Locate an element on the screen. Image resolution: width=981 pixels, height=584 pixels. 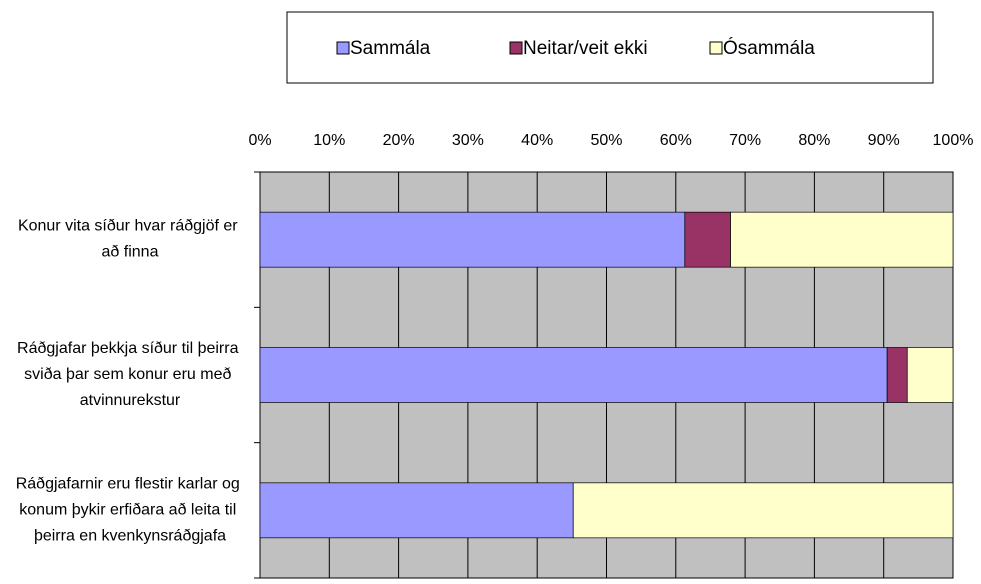
x-tick-label: 80% is located at coordinates (814, 140).